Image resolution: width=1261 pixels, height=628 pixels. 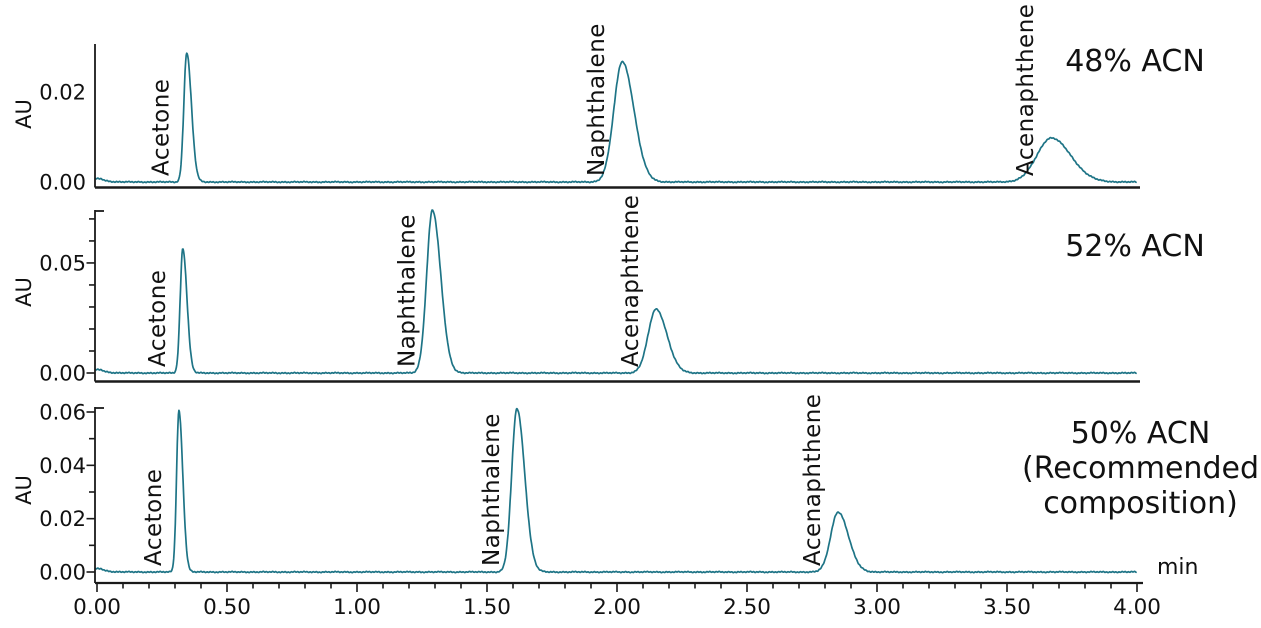 I want to click on panel3-y-tick-label: 0.00, so click(x=62, y=573).